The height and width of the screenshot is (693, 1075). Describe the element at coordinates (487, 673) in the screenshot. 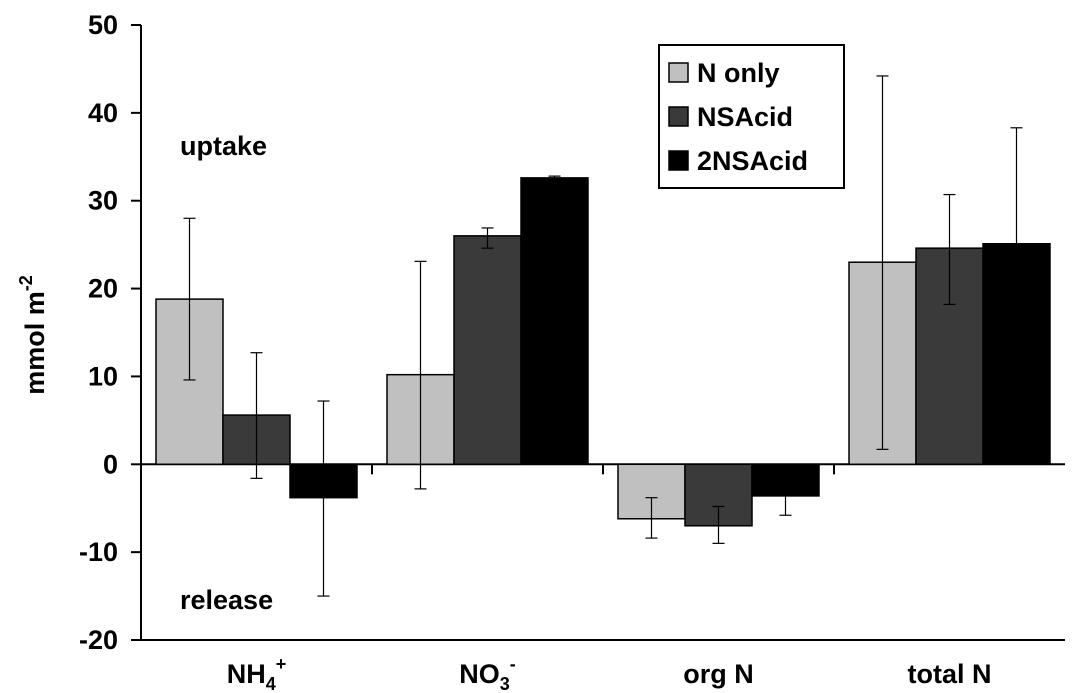

I see `category-label-1: NO3-` at that location.